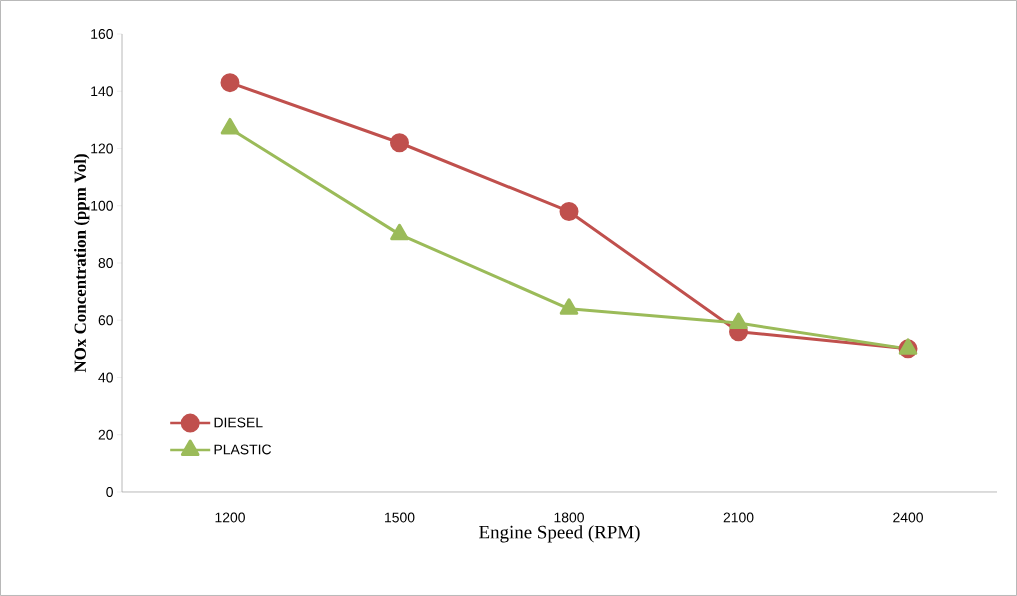 This screenshot has height=596, width=1017. Describe the element at coordinates (569, 517) in the screenshot. I see `x-tick-label: 1800` at that location.